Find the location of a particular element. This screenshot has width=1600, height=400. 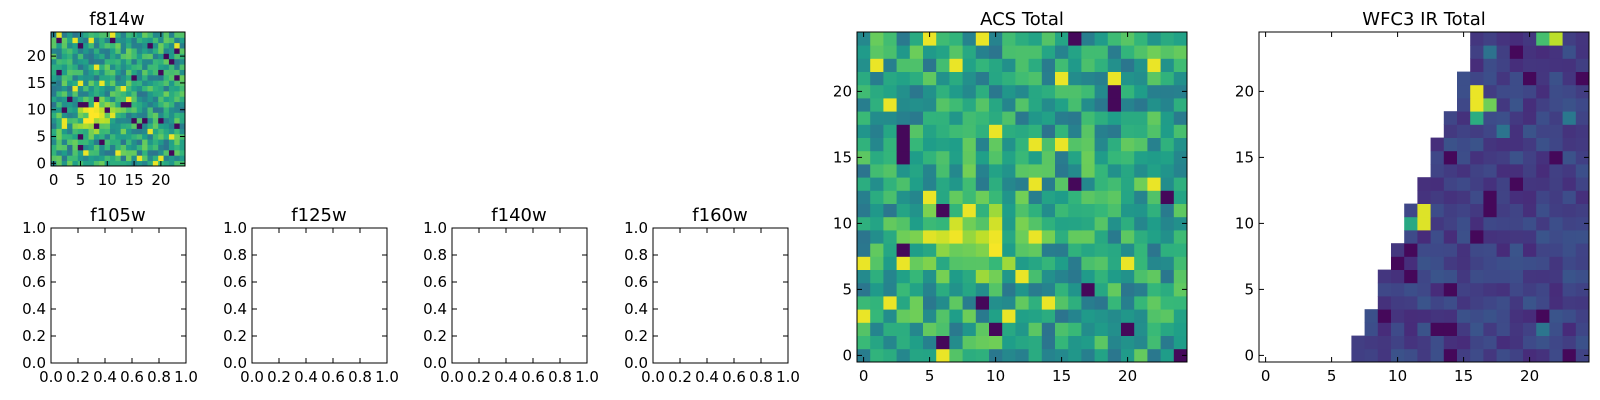

panel-title: f105w is located at coordinates (117, 215).